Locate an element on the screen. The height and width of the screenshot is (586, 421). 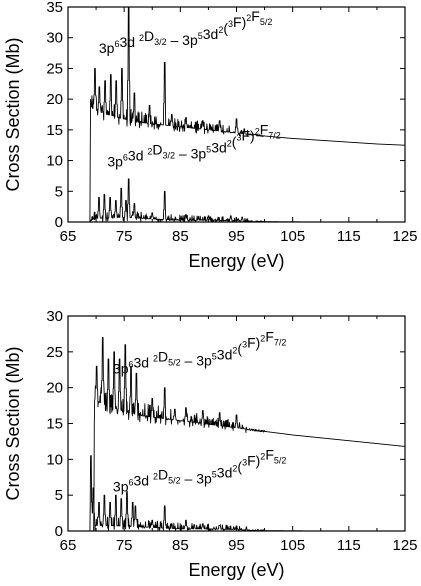
series-annotation-2: 3p63d 2D5/2 – 3p53d2(3F)2F5/2 is located at coordinates (199, 471).